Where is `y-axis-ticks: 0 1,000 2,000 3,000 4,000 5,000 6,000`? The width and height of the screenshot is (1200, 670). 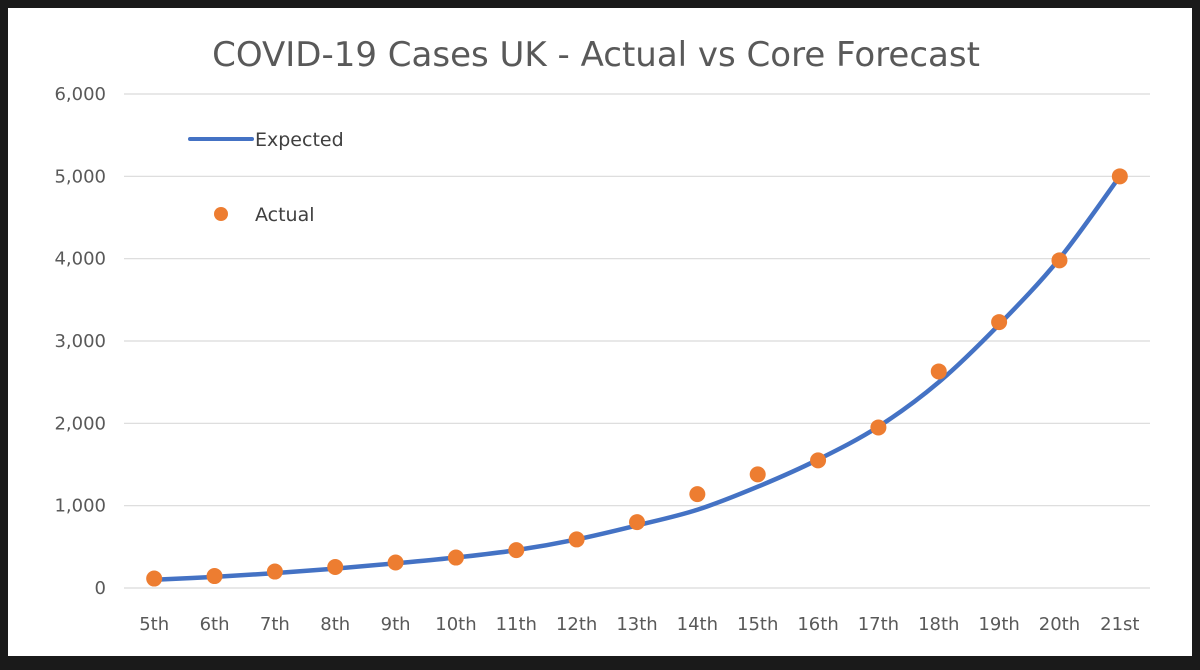 y-axis-ticks: 0 1,000 2,000 3,000 4,000 5,000 6,000 is located at coordinates (80, 341).